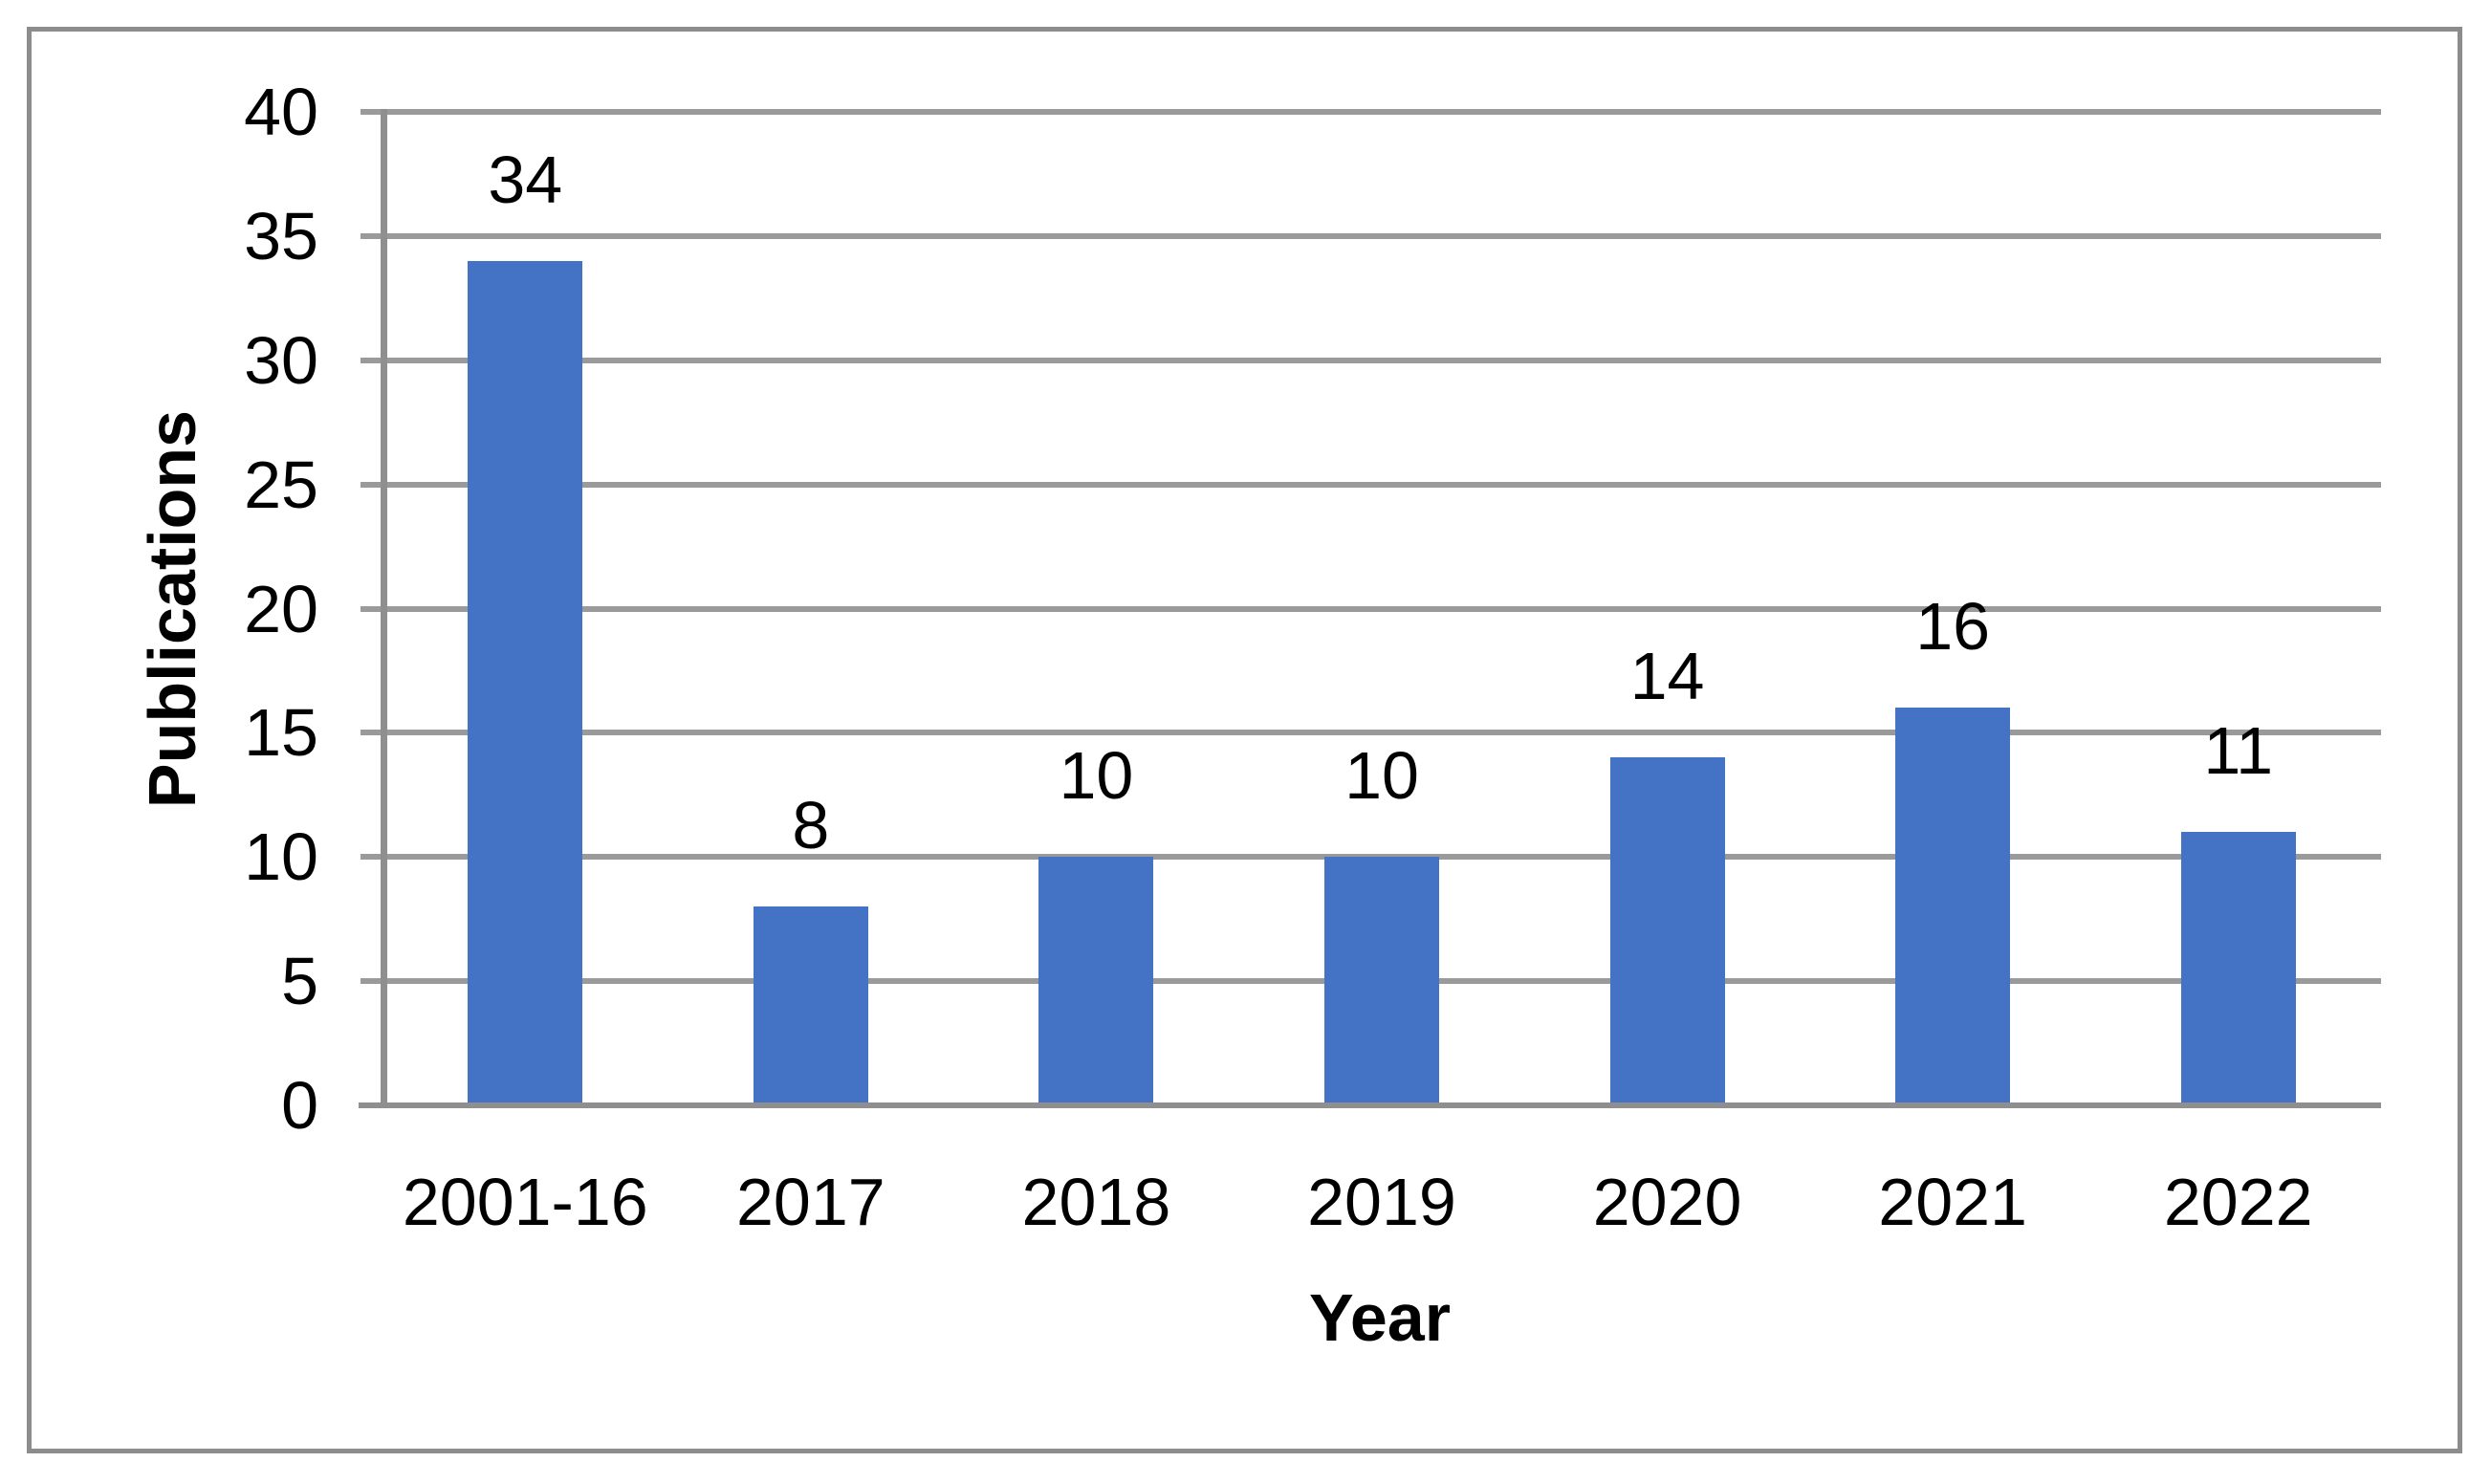 The image size is (2491, 1484). Describe the element at coordinates (2238, 751) in the screenshot. I see `bar-value-label: 11` at that location.